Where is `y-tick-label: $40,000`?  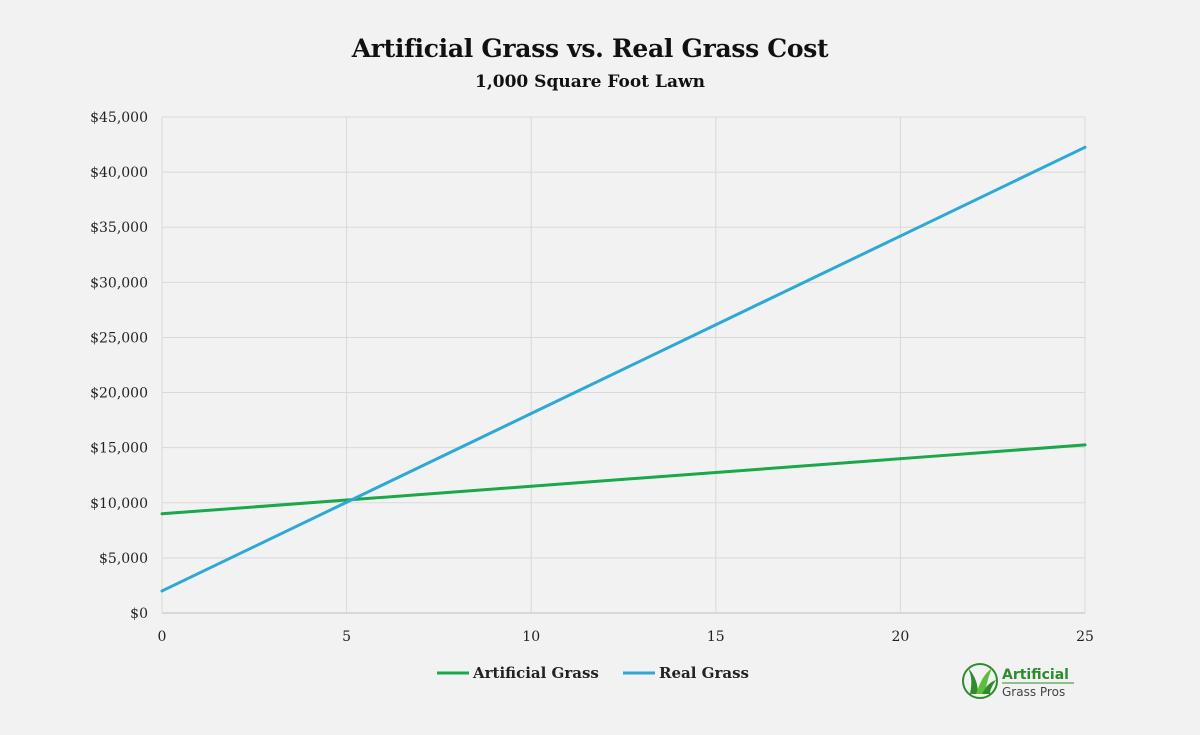
y-tick-label: $40,000 is located at coordinates (119, 173).